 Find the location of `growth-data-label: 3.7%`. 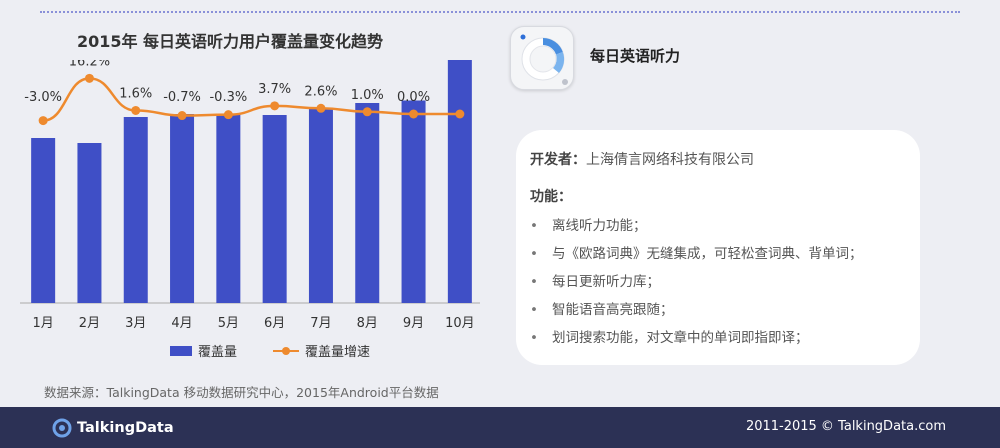

growth-data-label: 3.7% is located at coordinates (274, 89).